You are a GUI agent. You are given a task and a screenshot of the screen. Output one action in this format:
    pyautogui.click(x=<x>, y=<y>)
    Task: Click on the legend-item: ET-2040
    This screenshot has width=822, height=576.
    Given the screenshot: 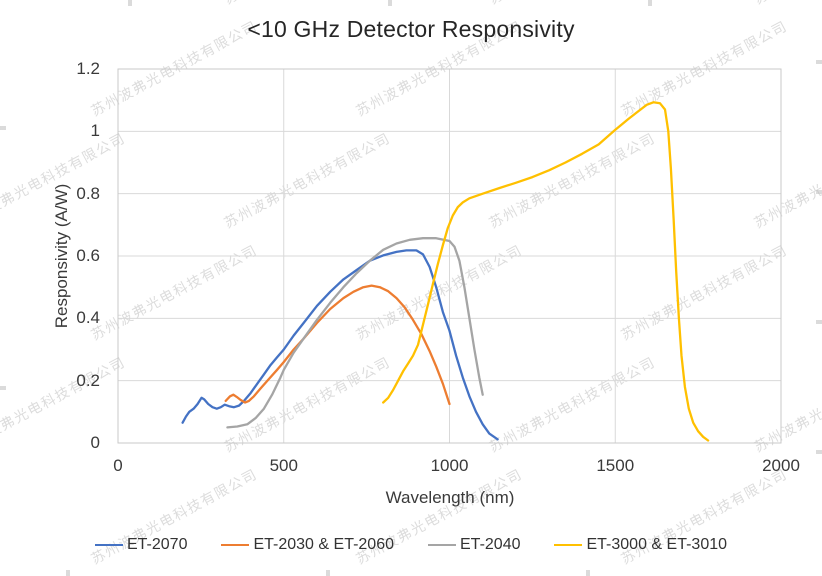 What is the action you would take?
    pyautogui.click(x=474, y=545)
    